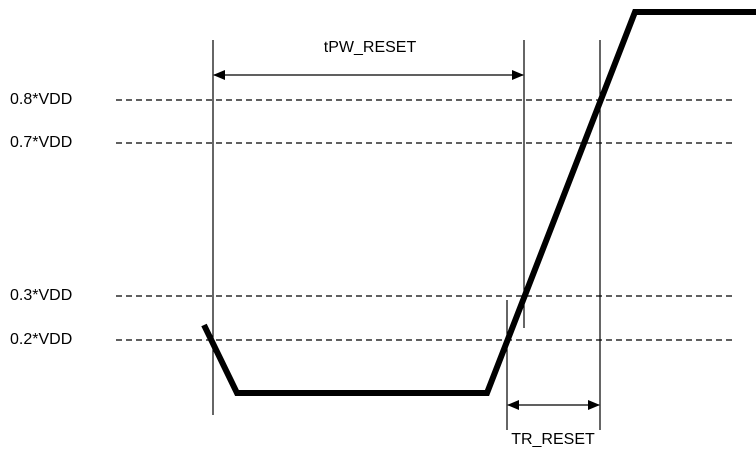 Image resolution: width=756 pixels, height=452 pixels. What do you see at coordinates (41, 339) in the screenshot?
I see `level-label: 0.2*VDD` at bounding box center [41, 339].